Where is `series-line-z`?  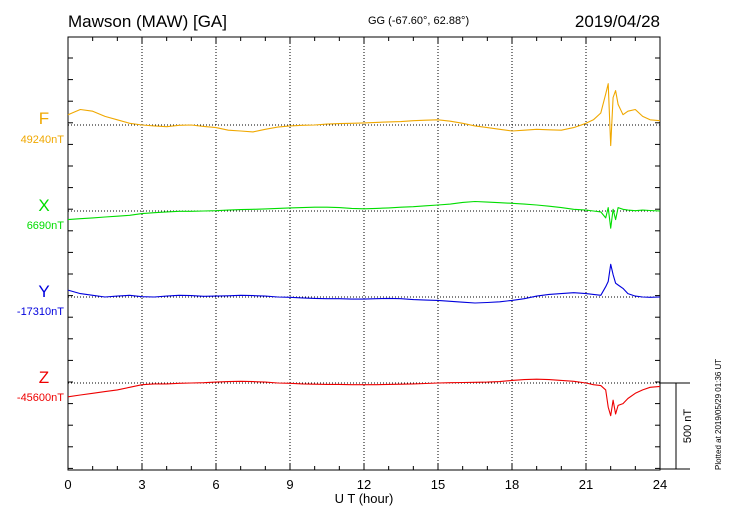 series-line-z is located at coordinates (364, 397).